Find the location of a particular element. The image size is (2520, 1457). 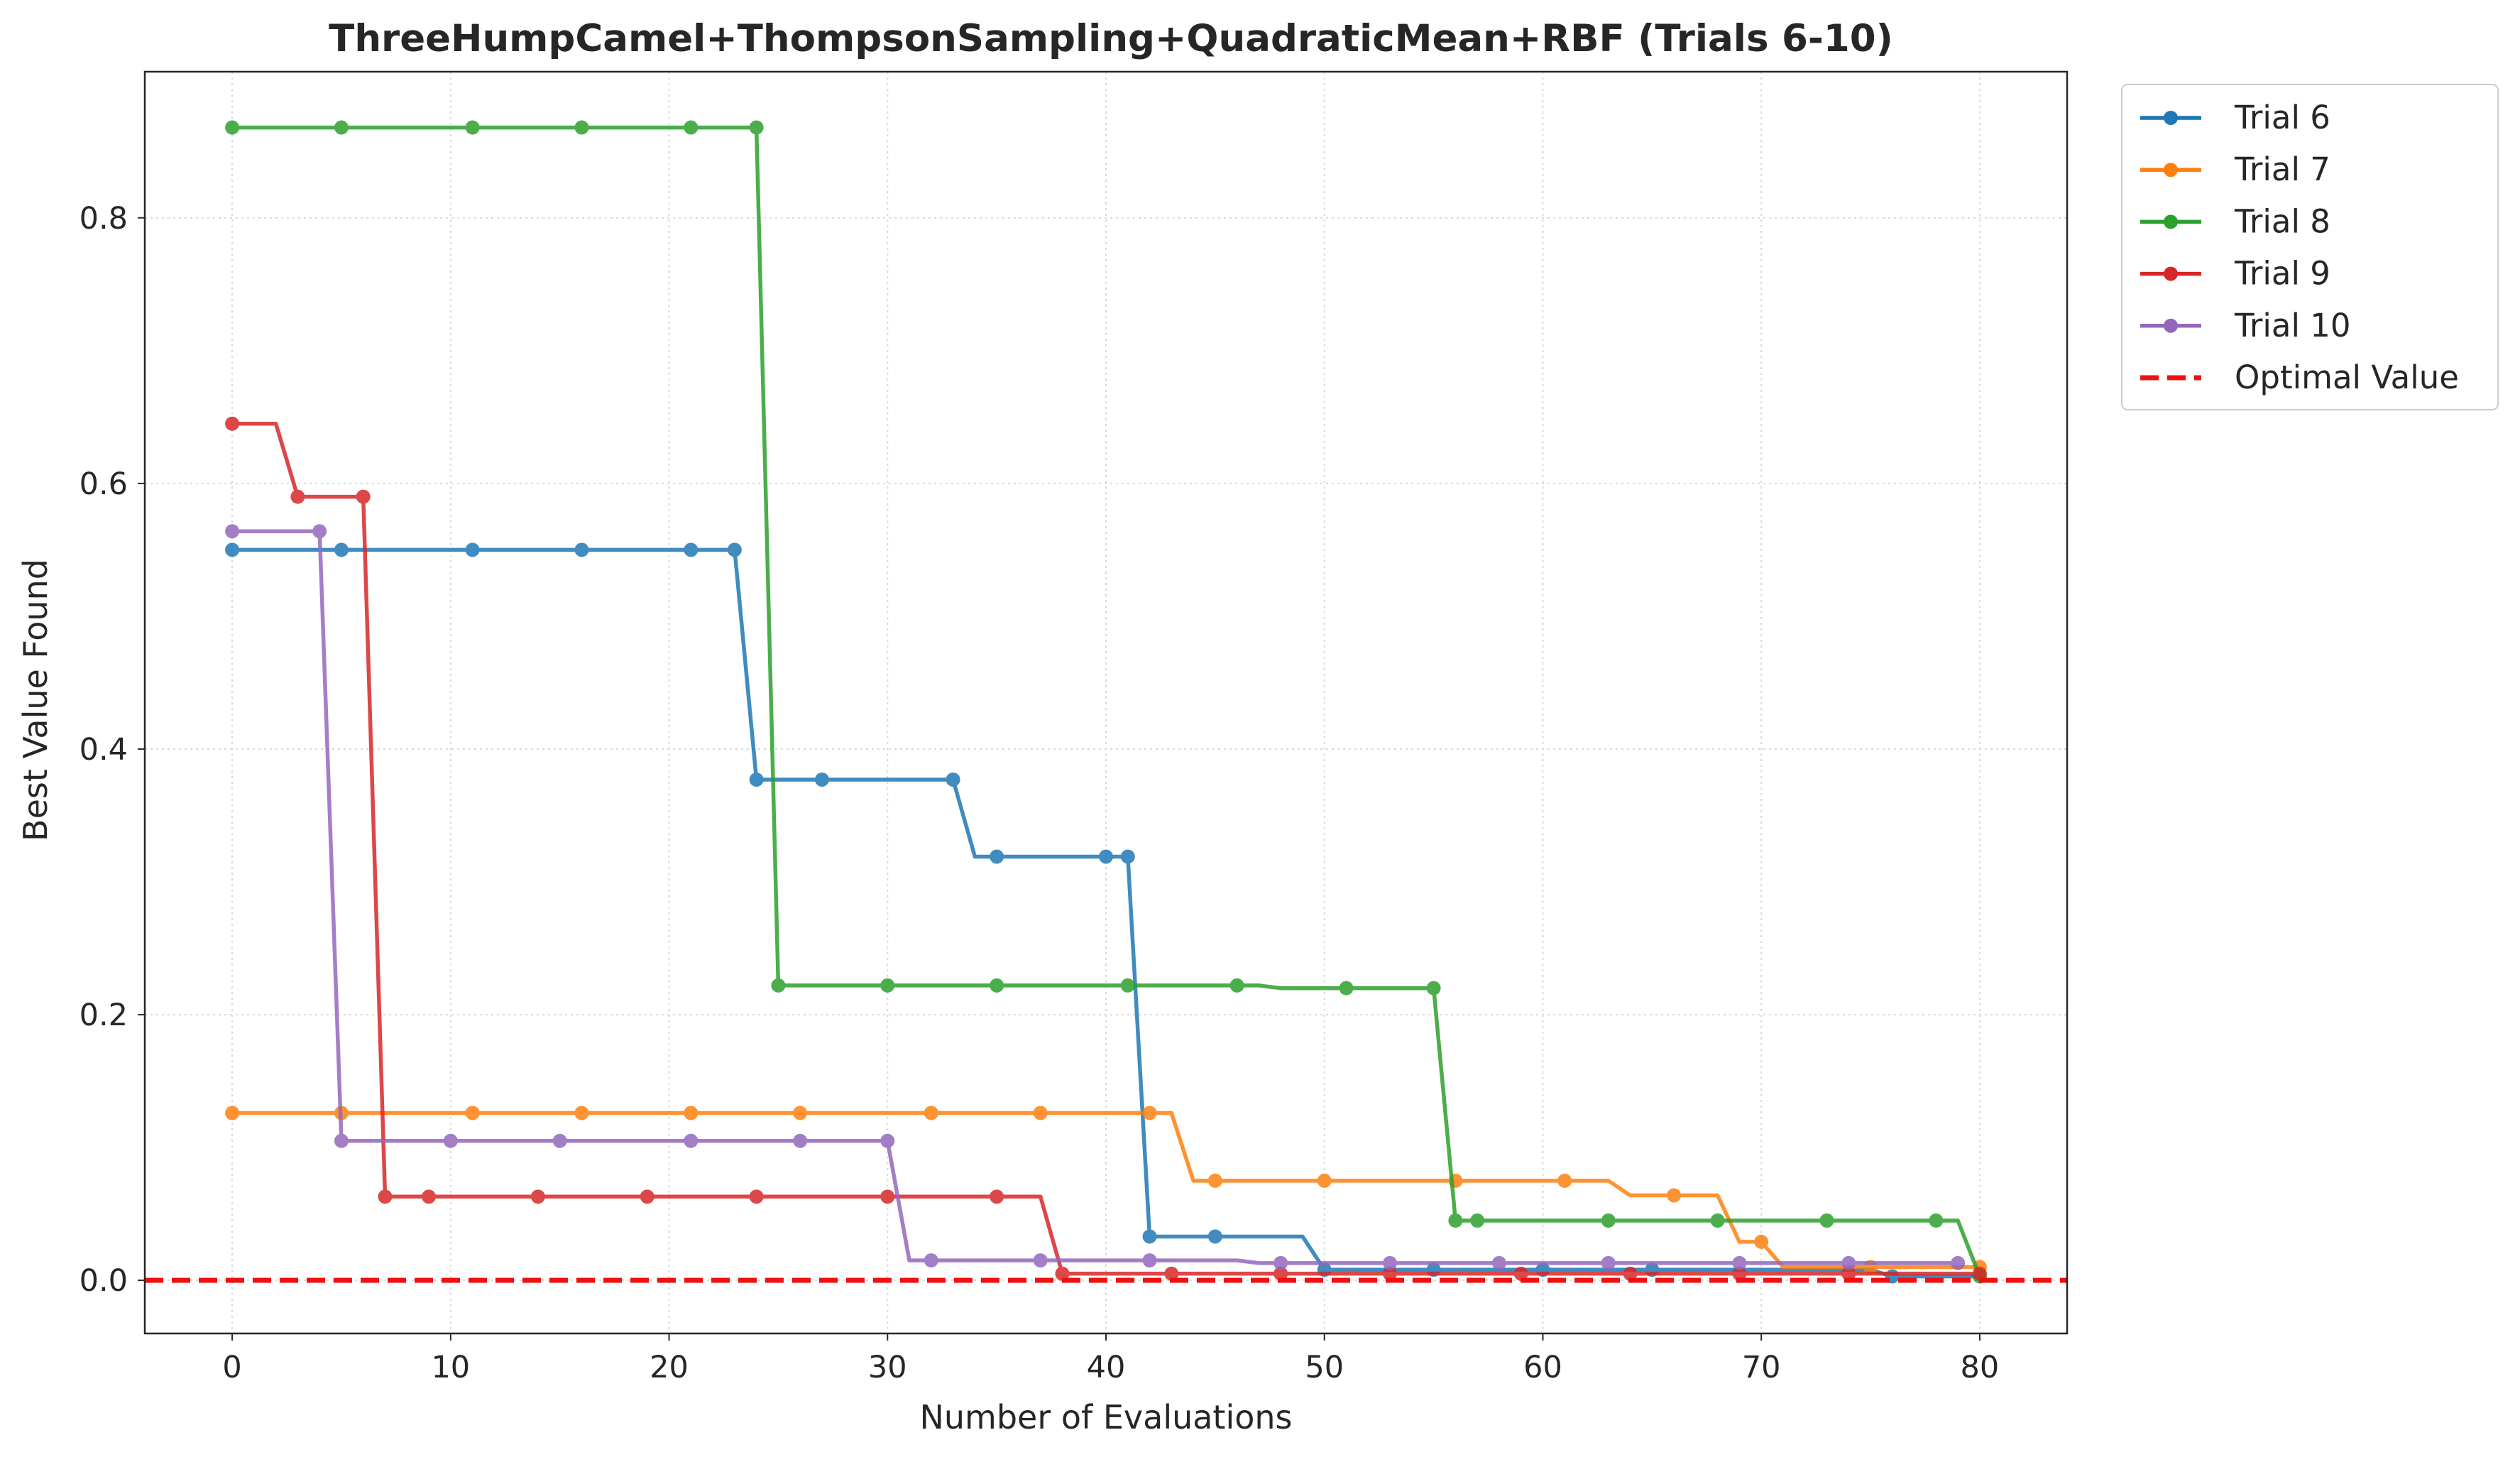

legend-label: Trial 9 is located at coordinates (2282, 274).